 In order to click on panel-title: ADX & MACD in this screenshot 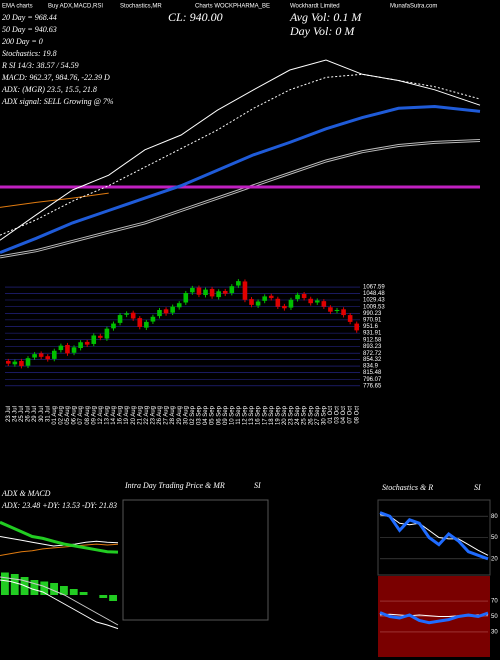, I will do `click(26, 493)`.